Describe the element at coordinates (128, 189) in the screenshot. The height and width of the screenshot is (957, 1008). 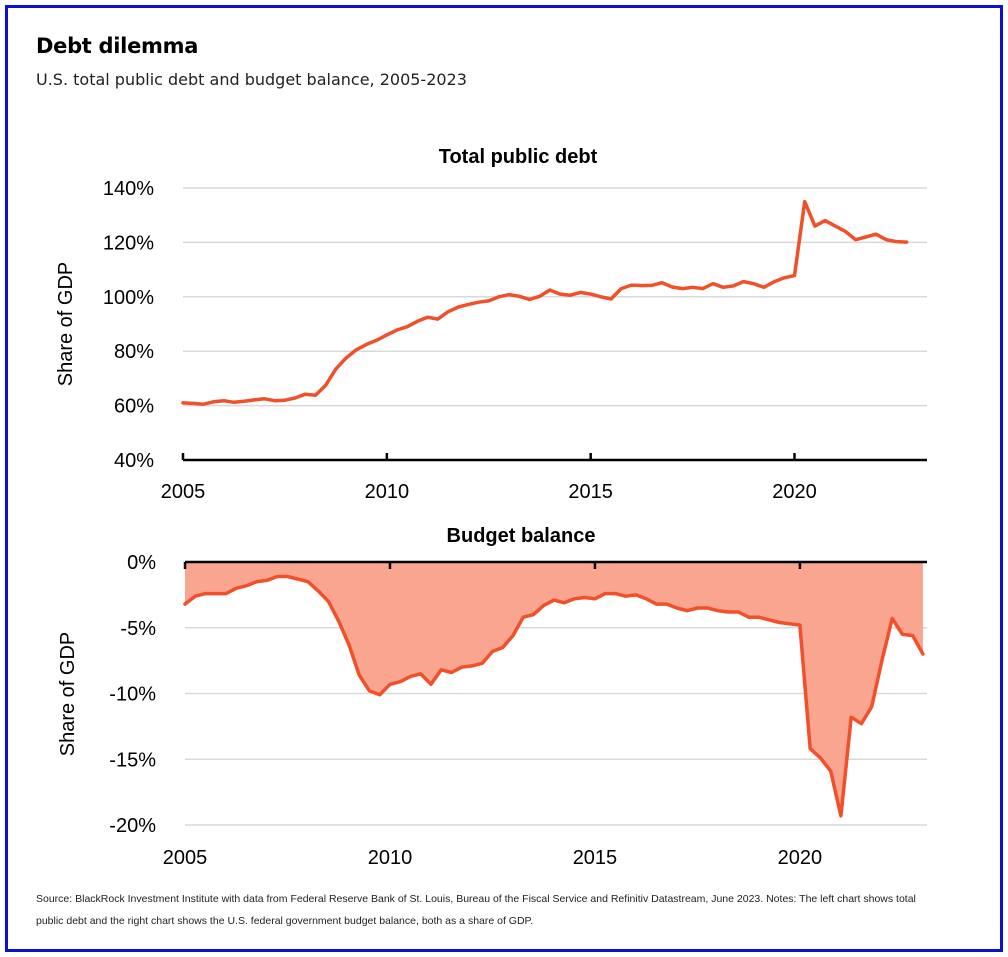
I see `y-tick-label: 140%` at that location.